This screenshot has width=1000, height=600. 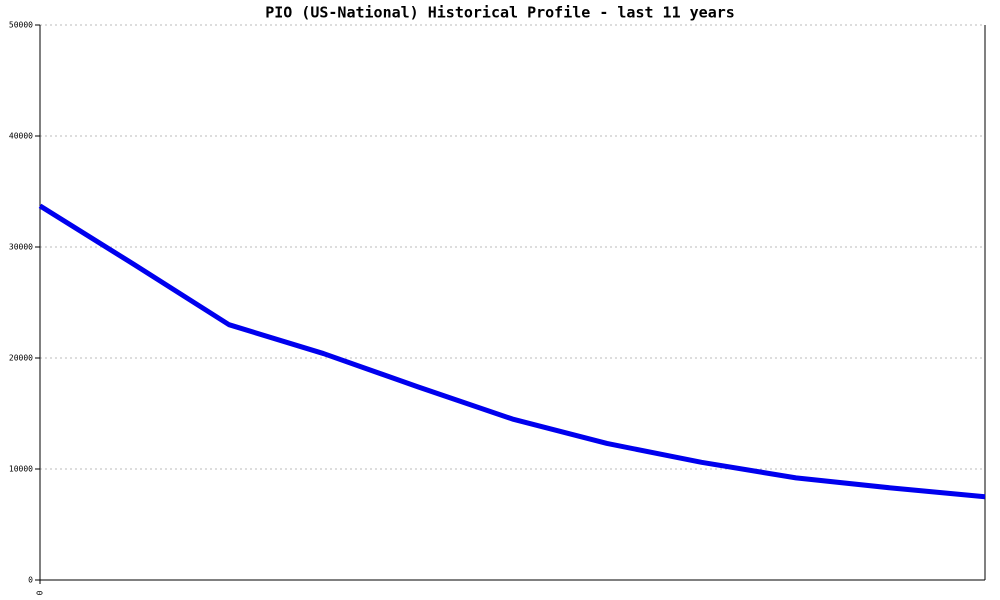 What do you see at coordinates (21, 136) in the screenshot?
I see `y-tick-label: 40000` at bounding box center [21, 136].